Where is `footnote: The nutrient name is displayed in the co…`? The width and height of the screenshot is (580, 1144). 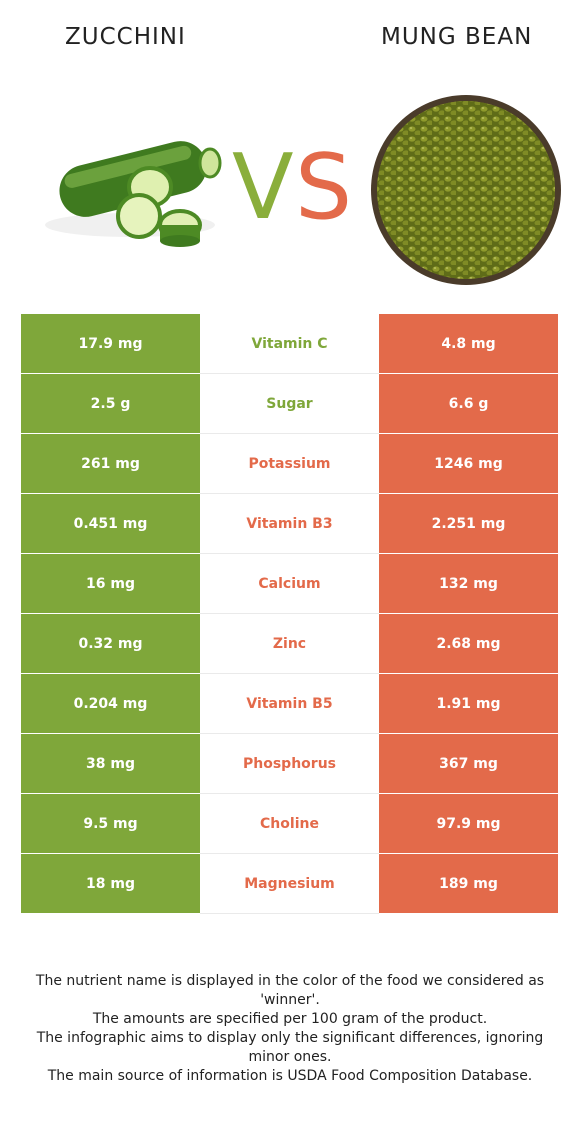 footnote: The nutrient name is displayed in the co… is located at coordinates (290, 1029).